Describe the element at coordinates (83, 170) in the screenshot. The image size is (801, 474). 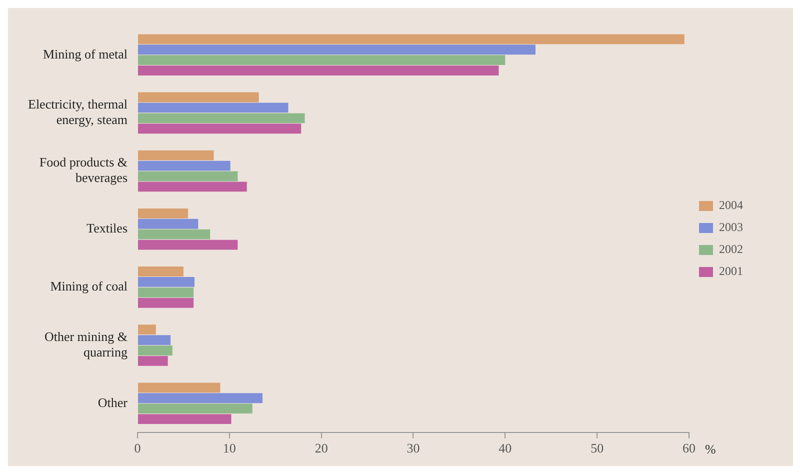
I see `y-tick-label: Food products & beverages` at that location.